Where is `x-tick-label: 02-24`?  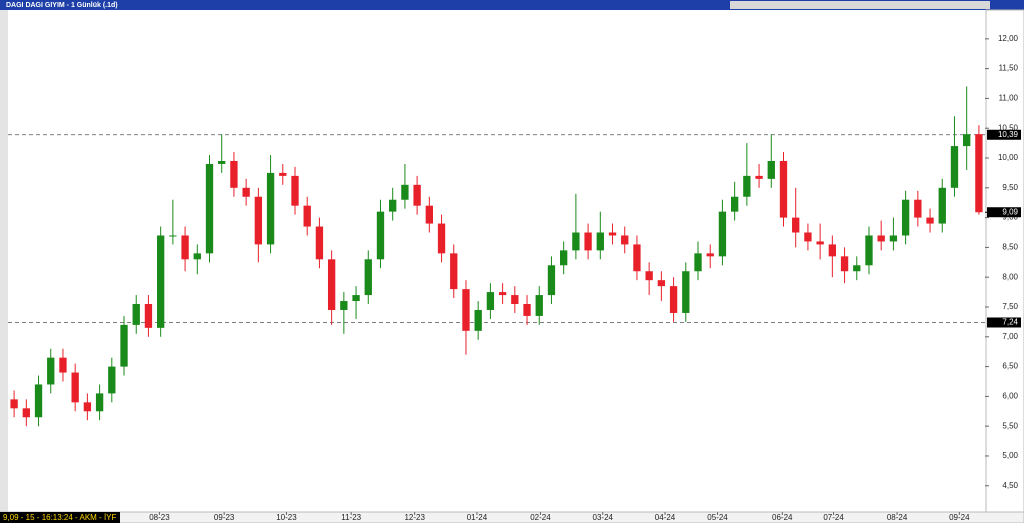
x-tick-label: 02-24 is located at coordinates (540, 517).